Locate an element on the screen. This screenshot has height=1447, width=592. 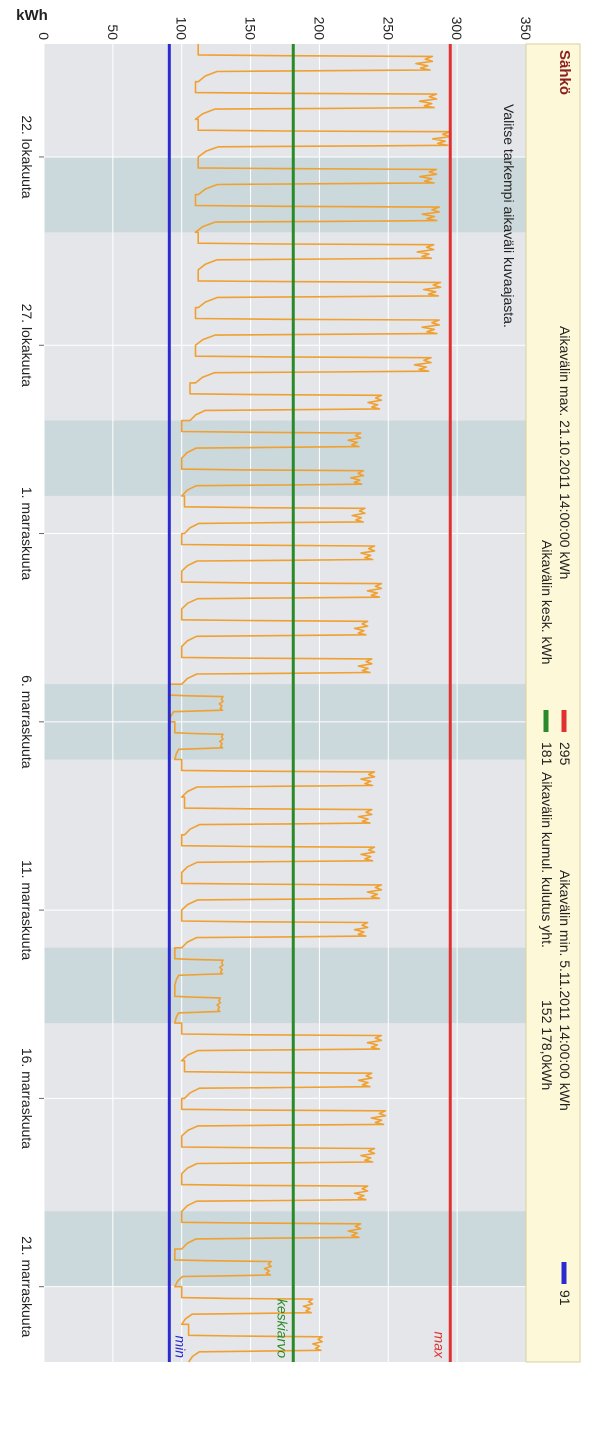
x-tick-label: 6. marraskuuta is located at coordinates (27, 722).